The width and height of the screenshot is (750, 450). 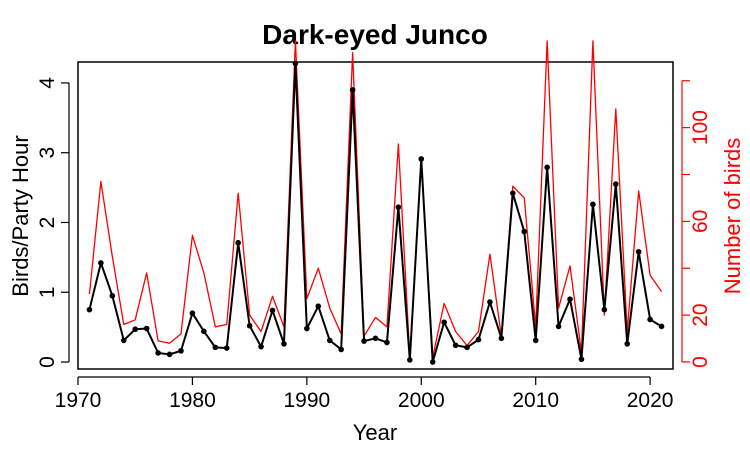 What do you see at coordinates (47, 223) in the screenshot?
I see `y-tick-label: 2` at bounding box center [47, 223].